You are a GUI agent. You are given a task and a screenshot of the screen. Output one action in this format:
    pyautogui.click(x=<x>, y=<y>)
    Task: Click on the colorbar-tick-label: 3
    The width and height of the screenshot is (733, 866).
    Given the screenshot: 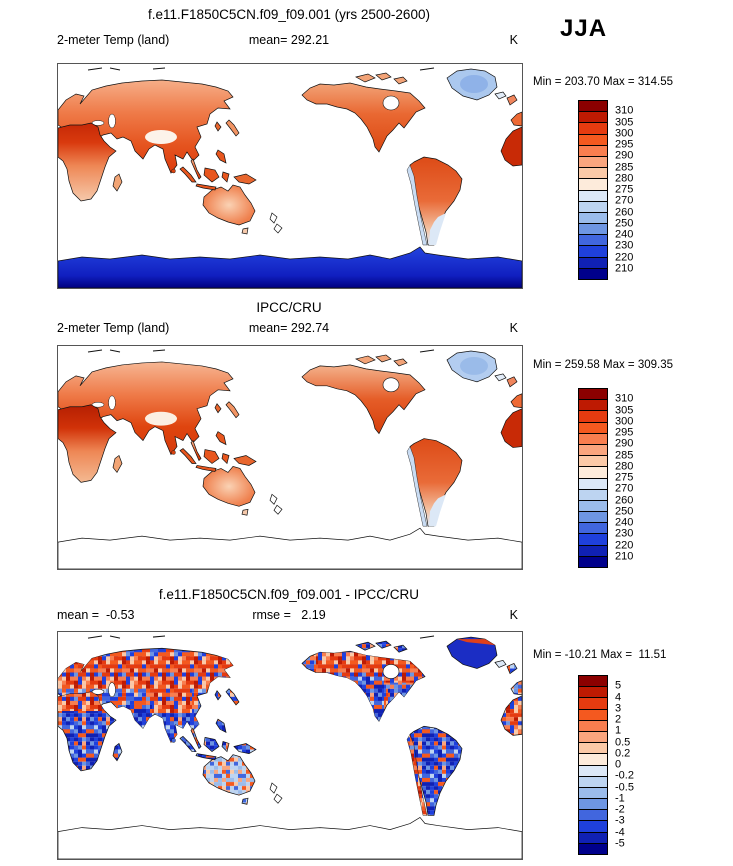 What is the action you would take?
    pyautogui.click(x=618, y=708)
    